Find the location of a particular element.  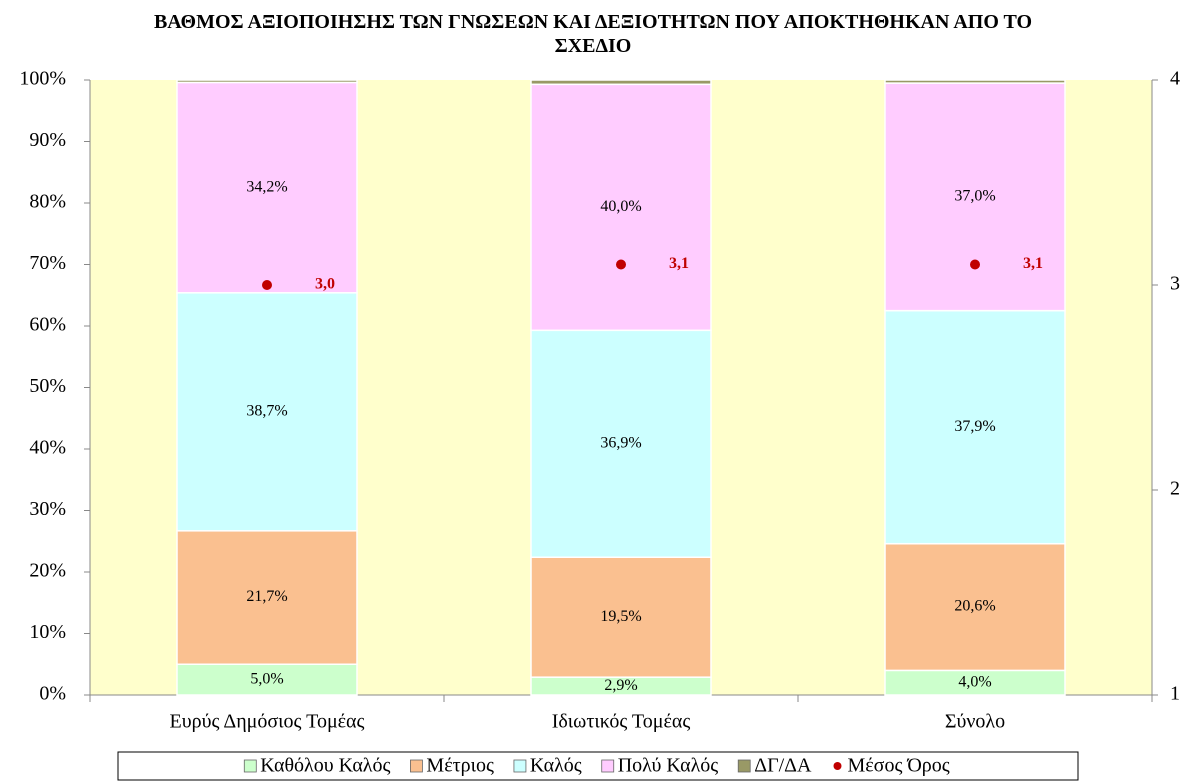

data-label: 34,2% is located at coordinates (266, 186).